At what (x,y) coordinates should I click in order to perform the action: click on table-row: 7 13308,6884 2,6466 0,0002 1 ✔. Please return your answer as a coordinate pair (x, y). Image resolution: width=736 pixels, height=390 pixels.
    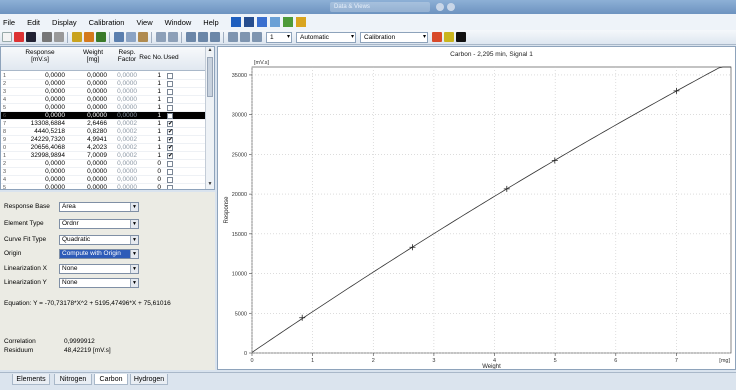
    Looking at the image, I should click on (103, 124).